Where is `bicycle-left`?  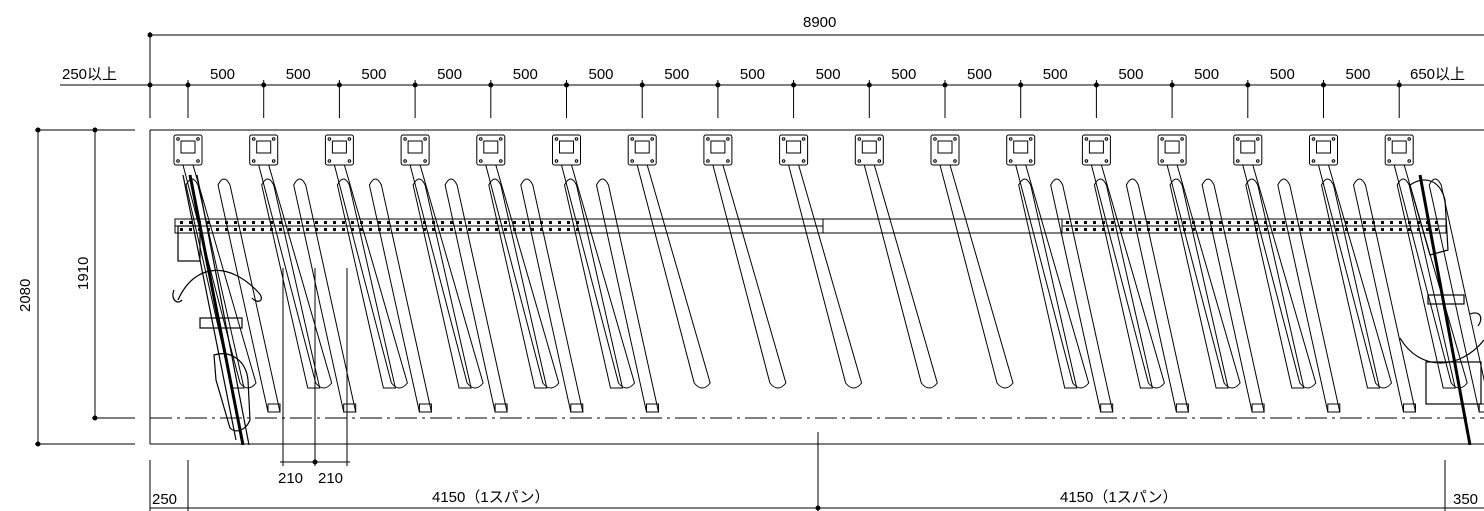
bicycle-left is located at coordinates (217, 310).